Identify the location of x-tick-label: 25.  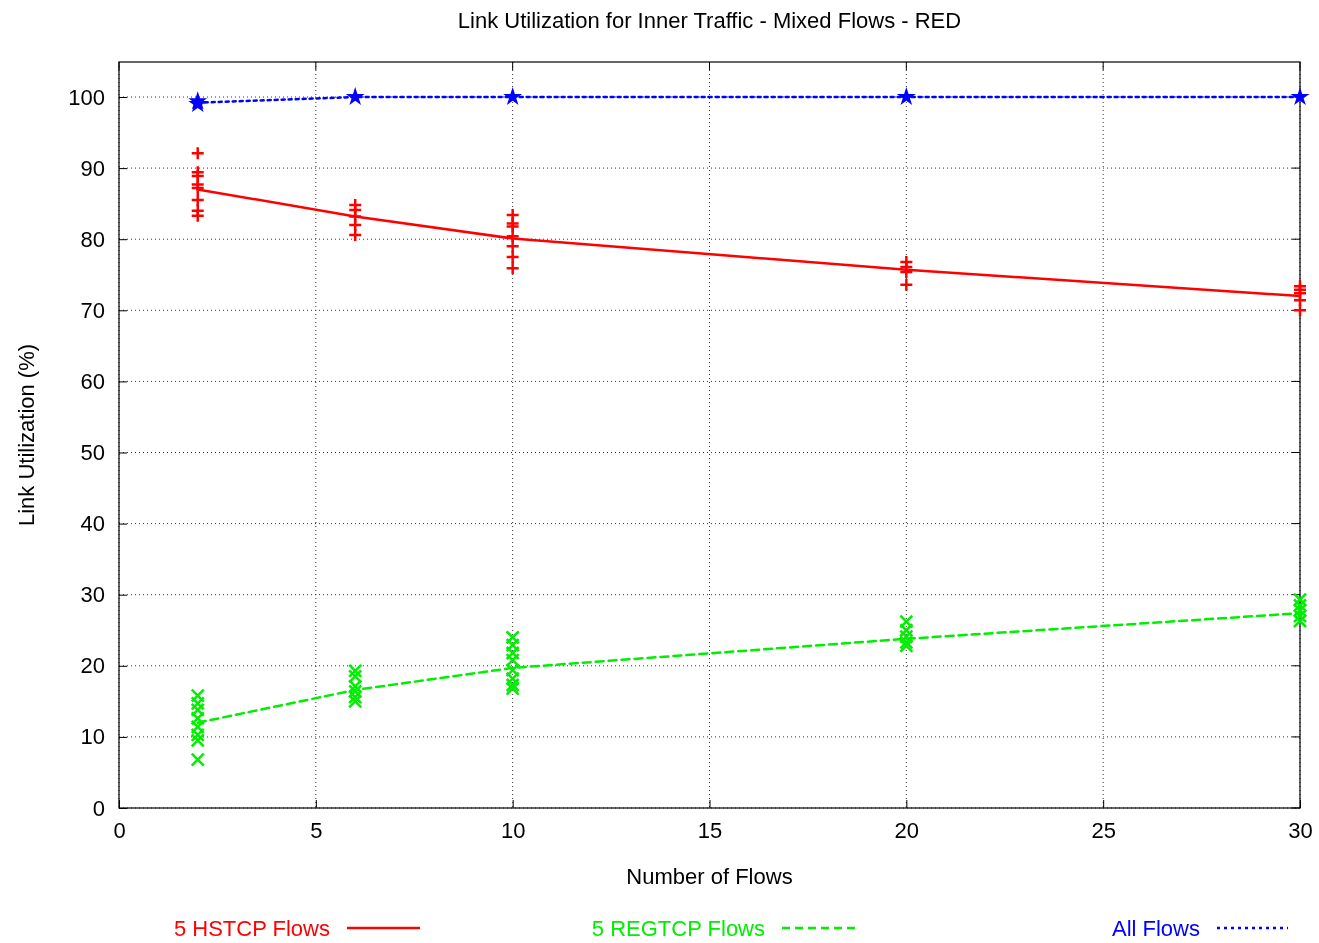
(1103, 830).